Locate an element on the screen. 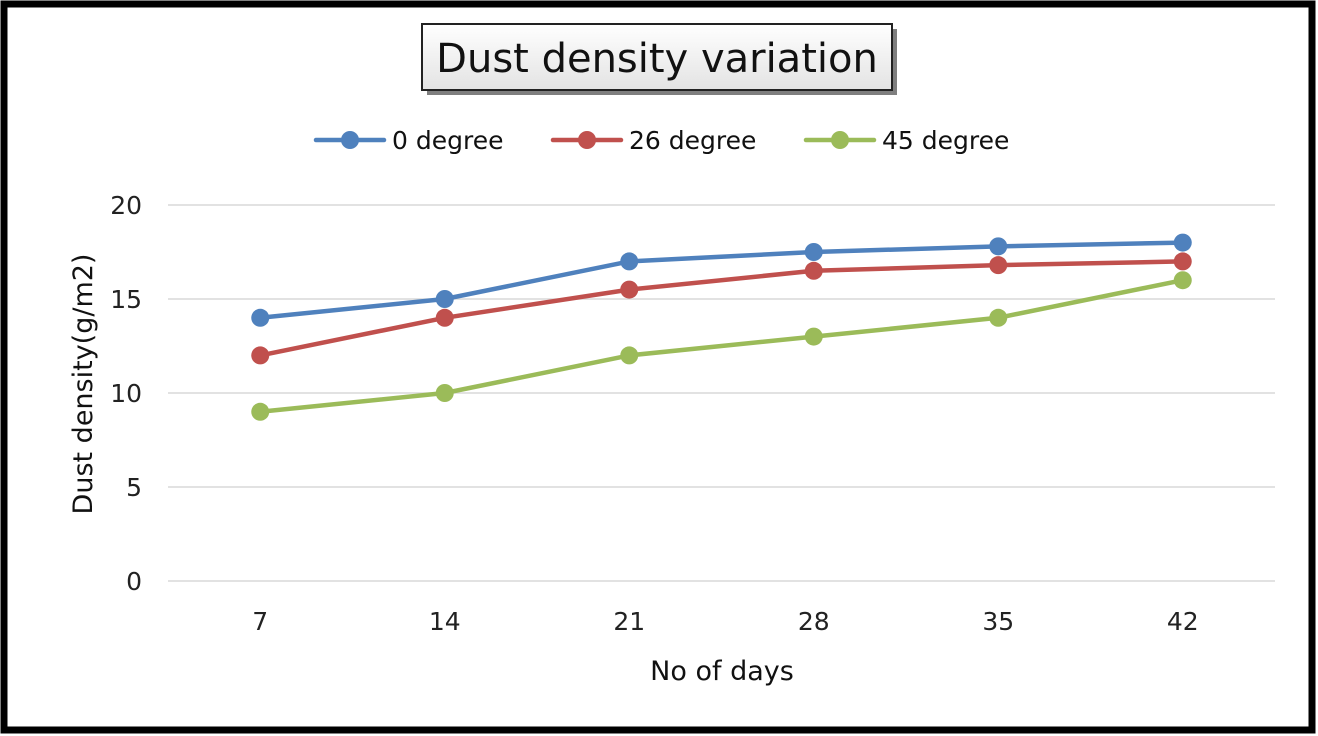  legend-label: 45 degree is located at coordinates (945, 140).